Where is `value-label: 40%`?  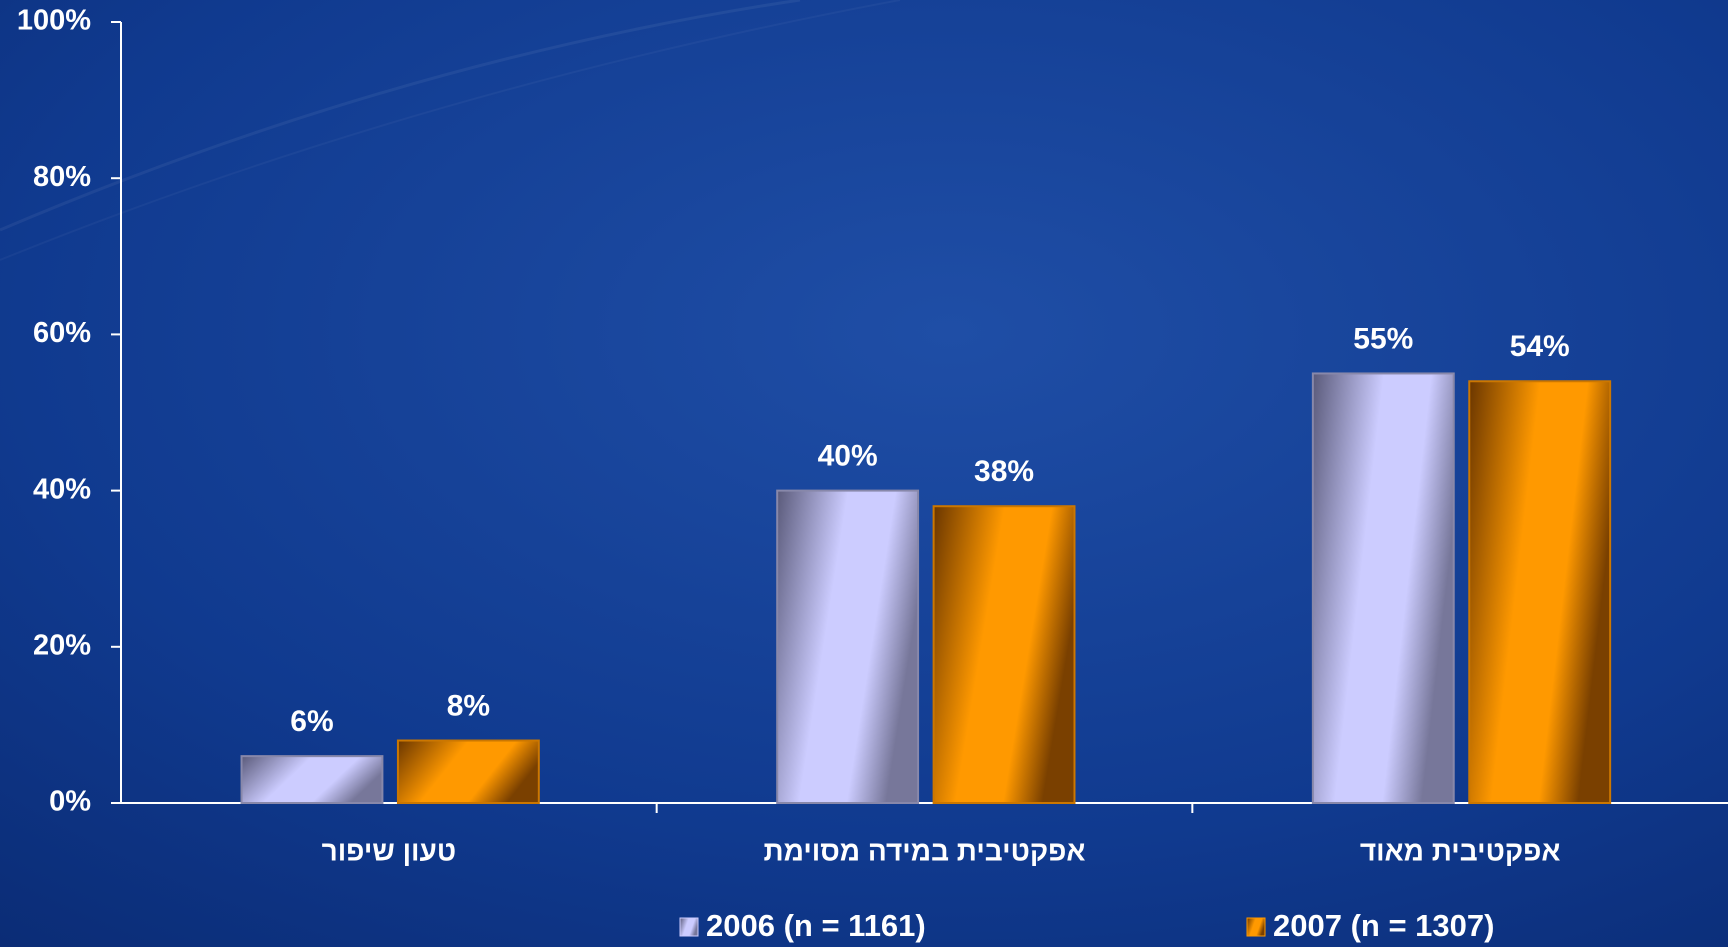
value-label: 40% is located at coordinates (848, 456).